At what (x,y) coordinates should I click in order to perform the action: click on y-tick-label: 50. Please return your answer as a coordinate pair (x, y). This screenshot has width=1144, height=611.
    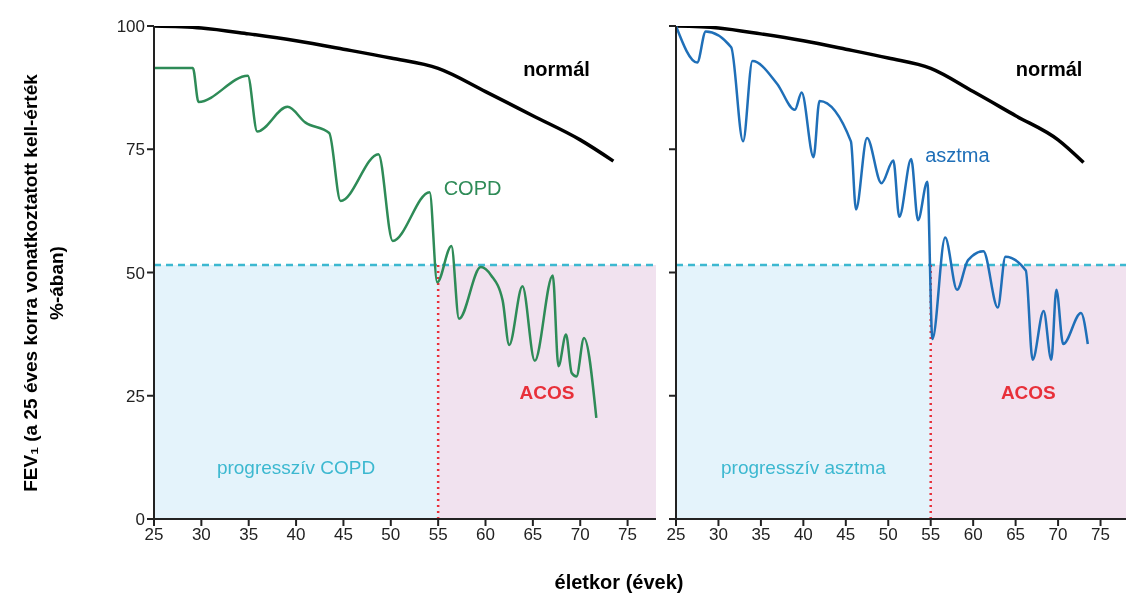
    Looking at the image, I should click on (135, 273).